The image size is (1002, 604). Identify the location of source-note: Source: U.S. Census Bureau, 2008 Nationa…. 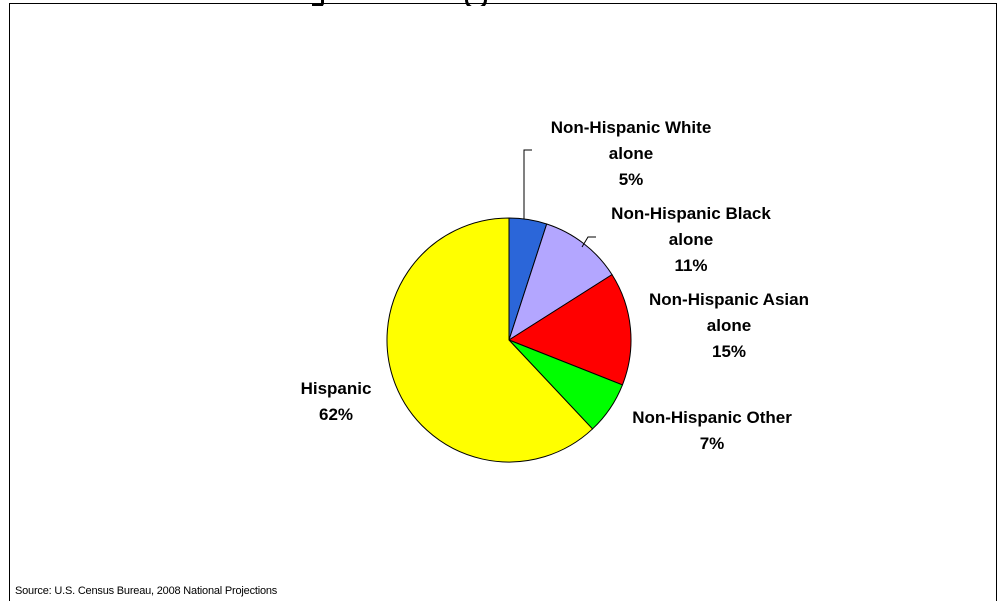
(146, 591).